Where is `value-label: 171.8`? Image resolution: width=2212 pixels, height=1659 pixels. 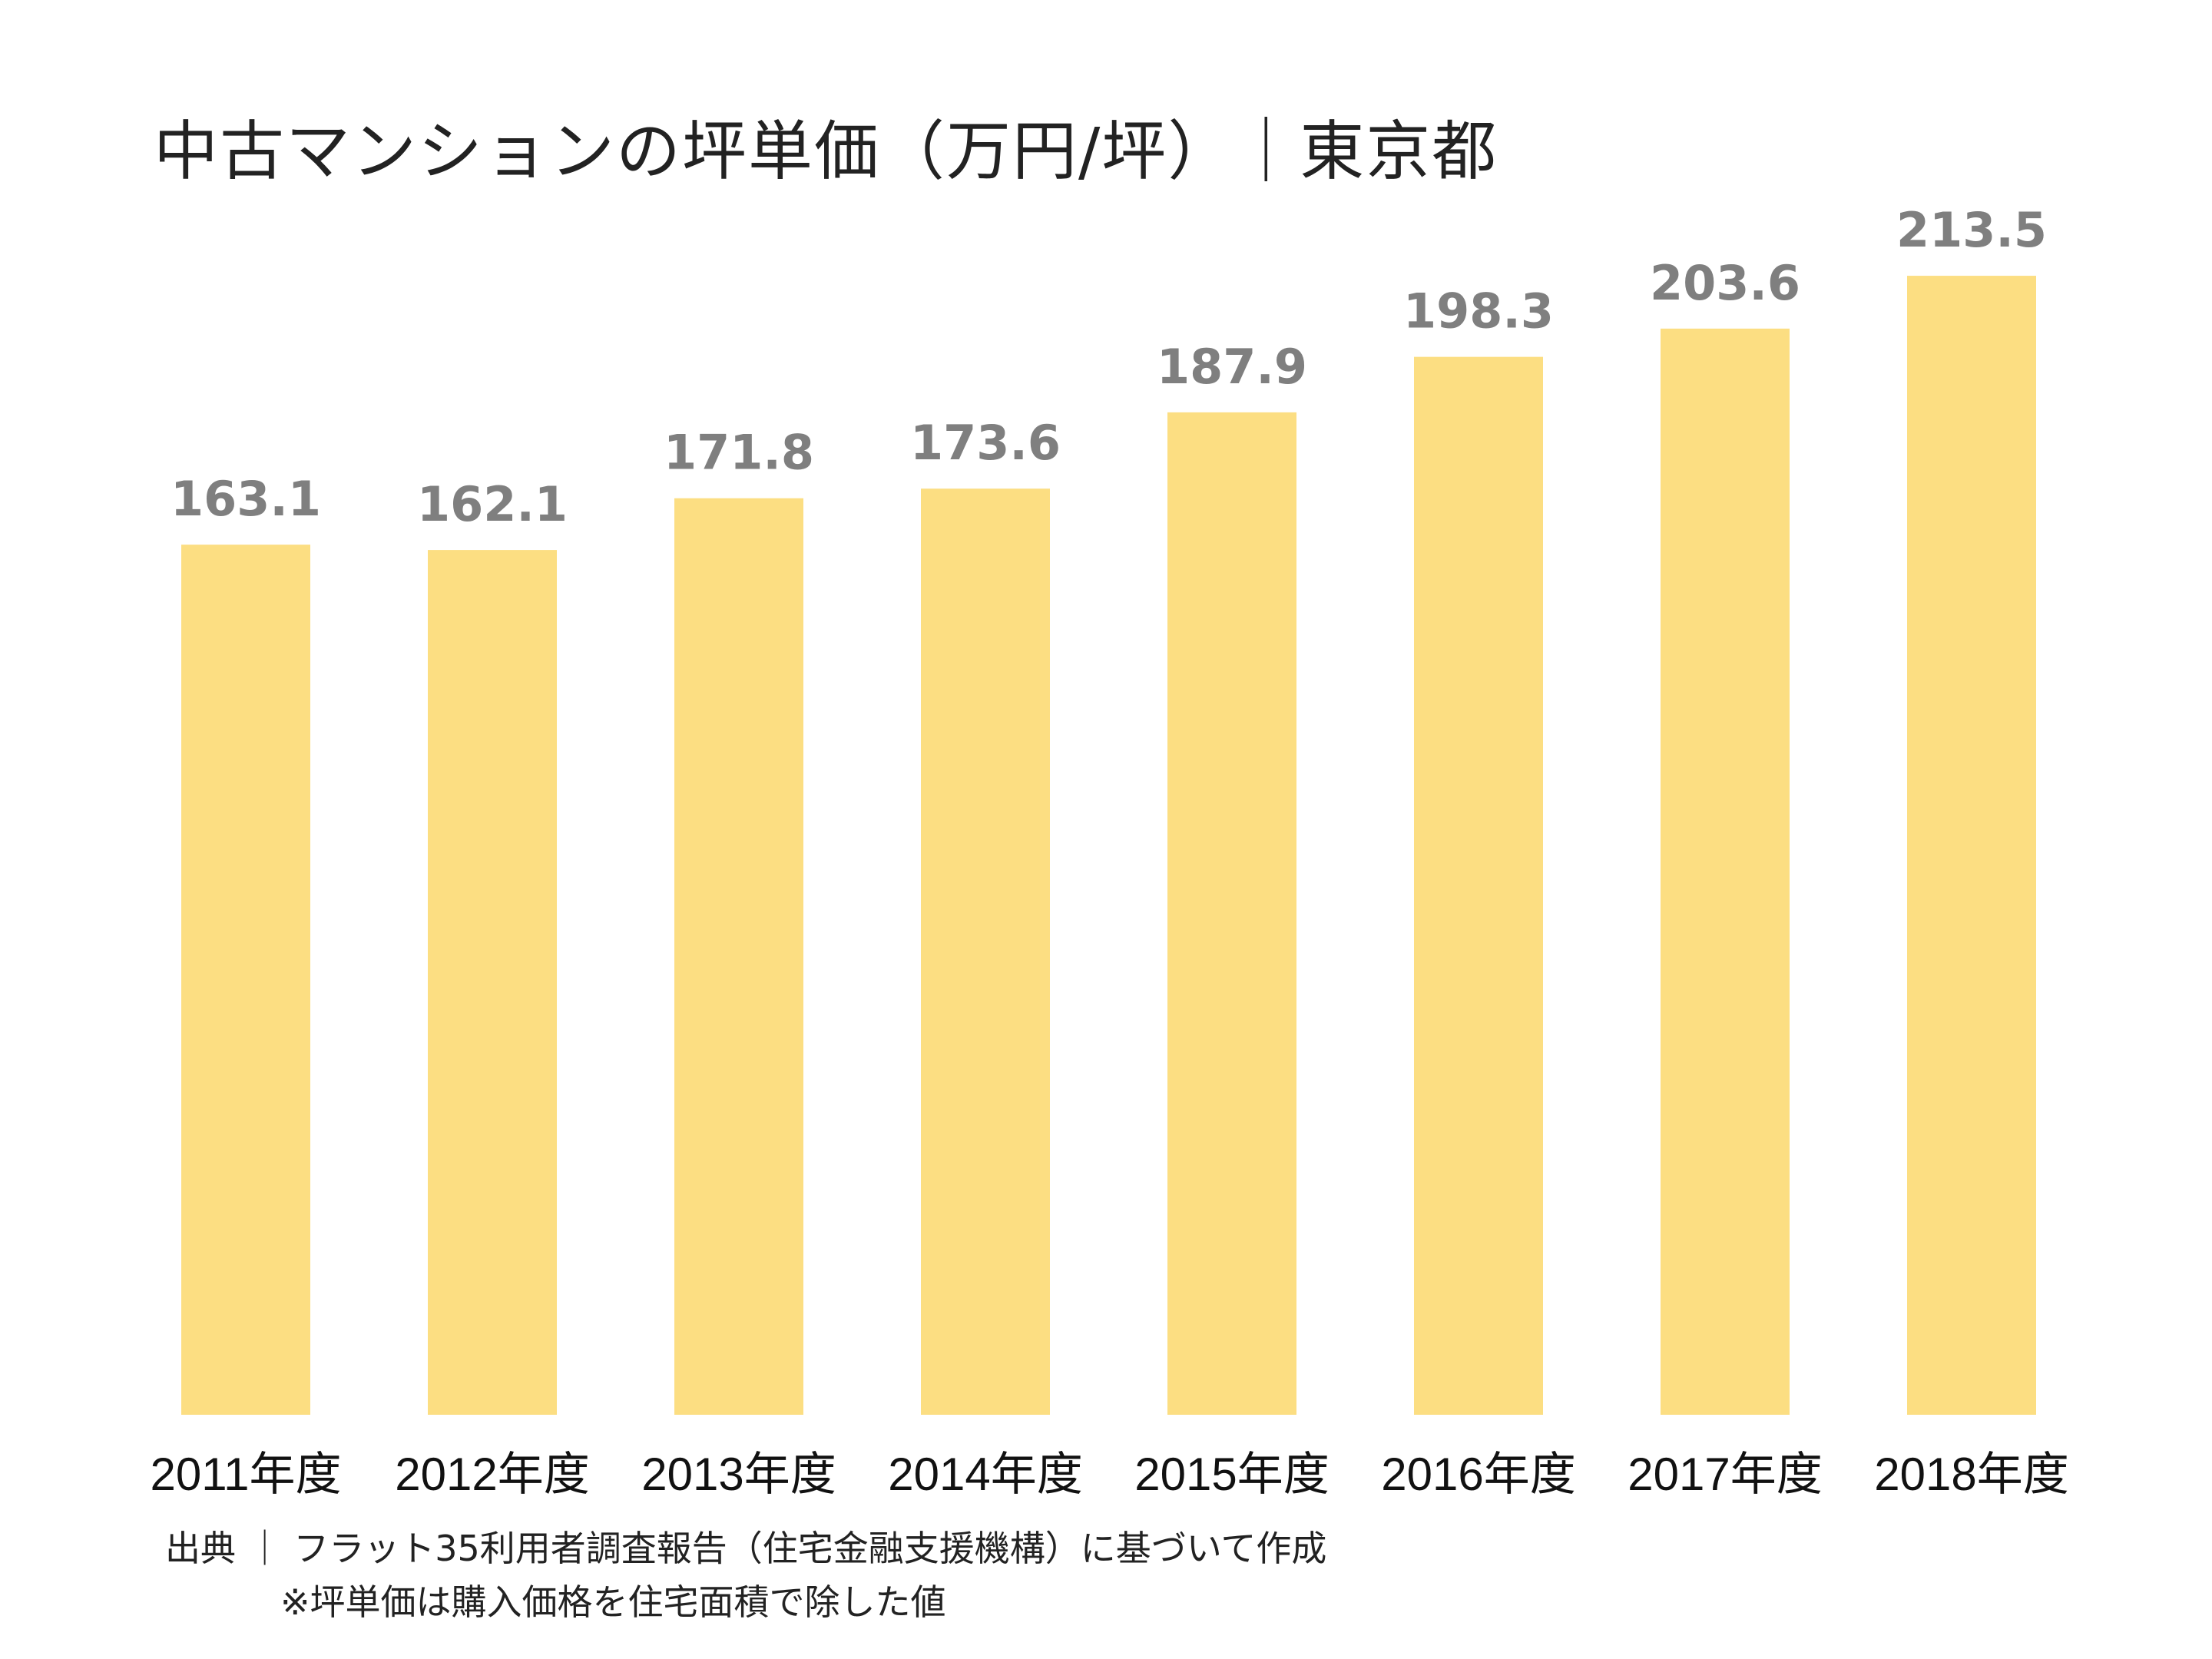
value-label: 171.8 is located at coordinates (739, 453).